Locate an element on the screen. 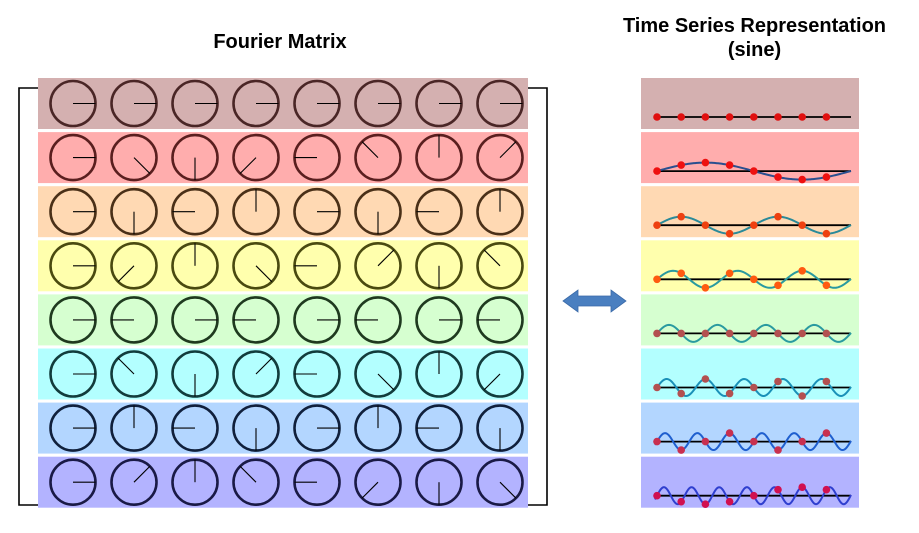 This screenshot has width=919, height=533. bracket-left is located at coordinates (28, 296).